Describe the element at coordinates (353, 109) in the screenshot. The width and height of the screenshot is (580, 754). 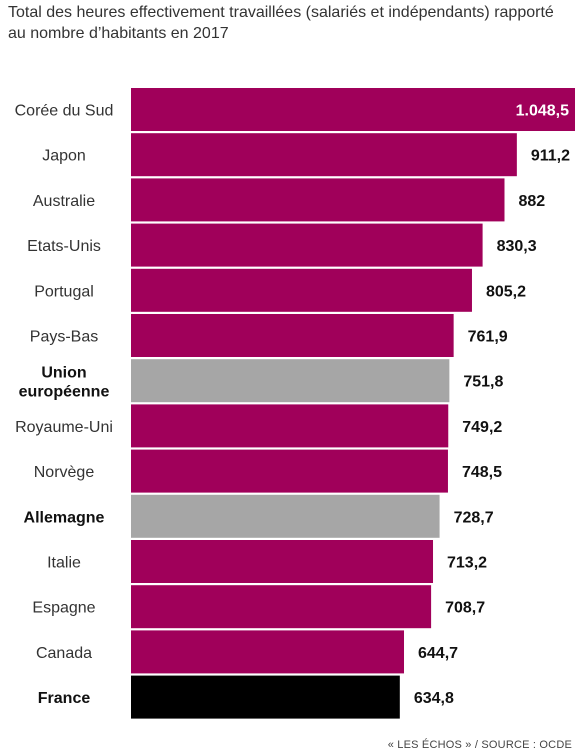
I see `bar-corée-du-sud` at that location.